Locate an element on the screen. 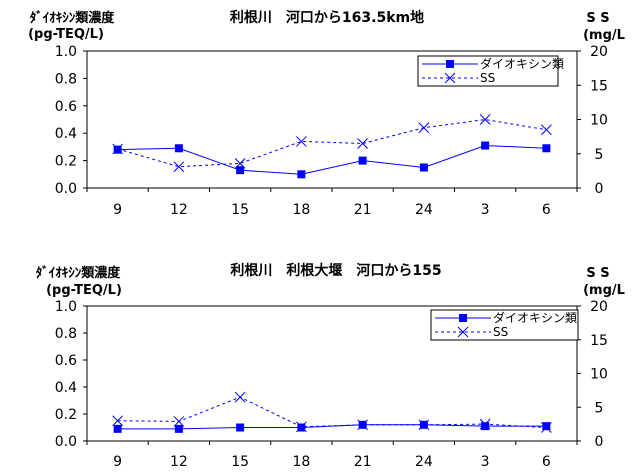  x-tick-label: 9 is located at coordinates (117, 462).